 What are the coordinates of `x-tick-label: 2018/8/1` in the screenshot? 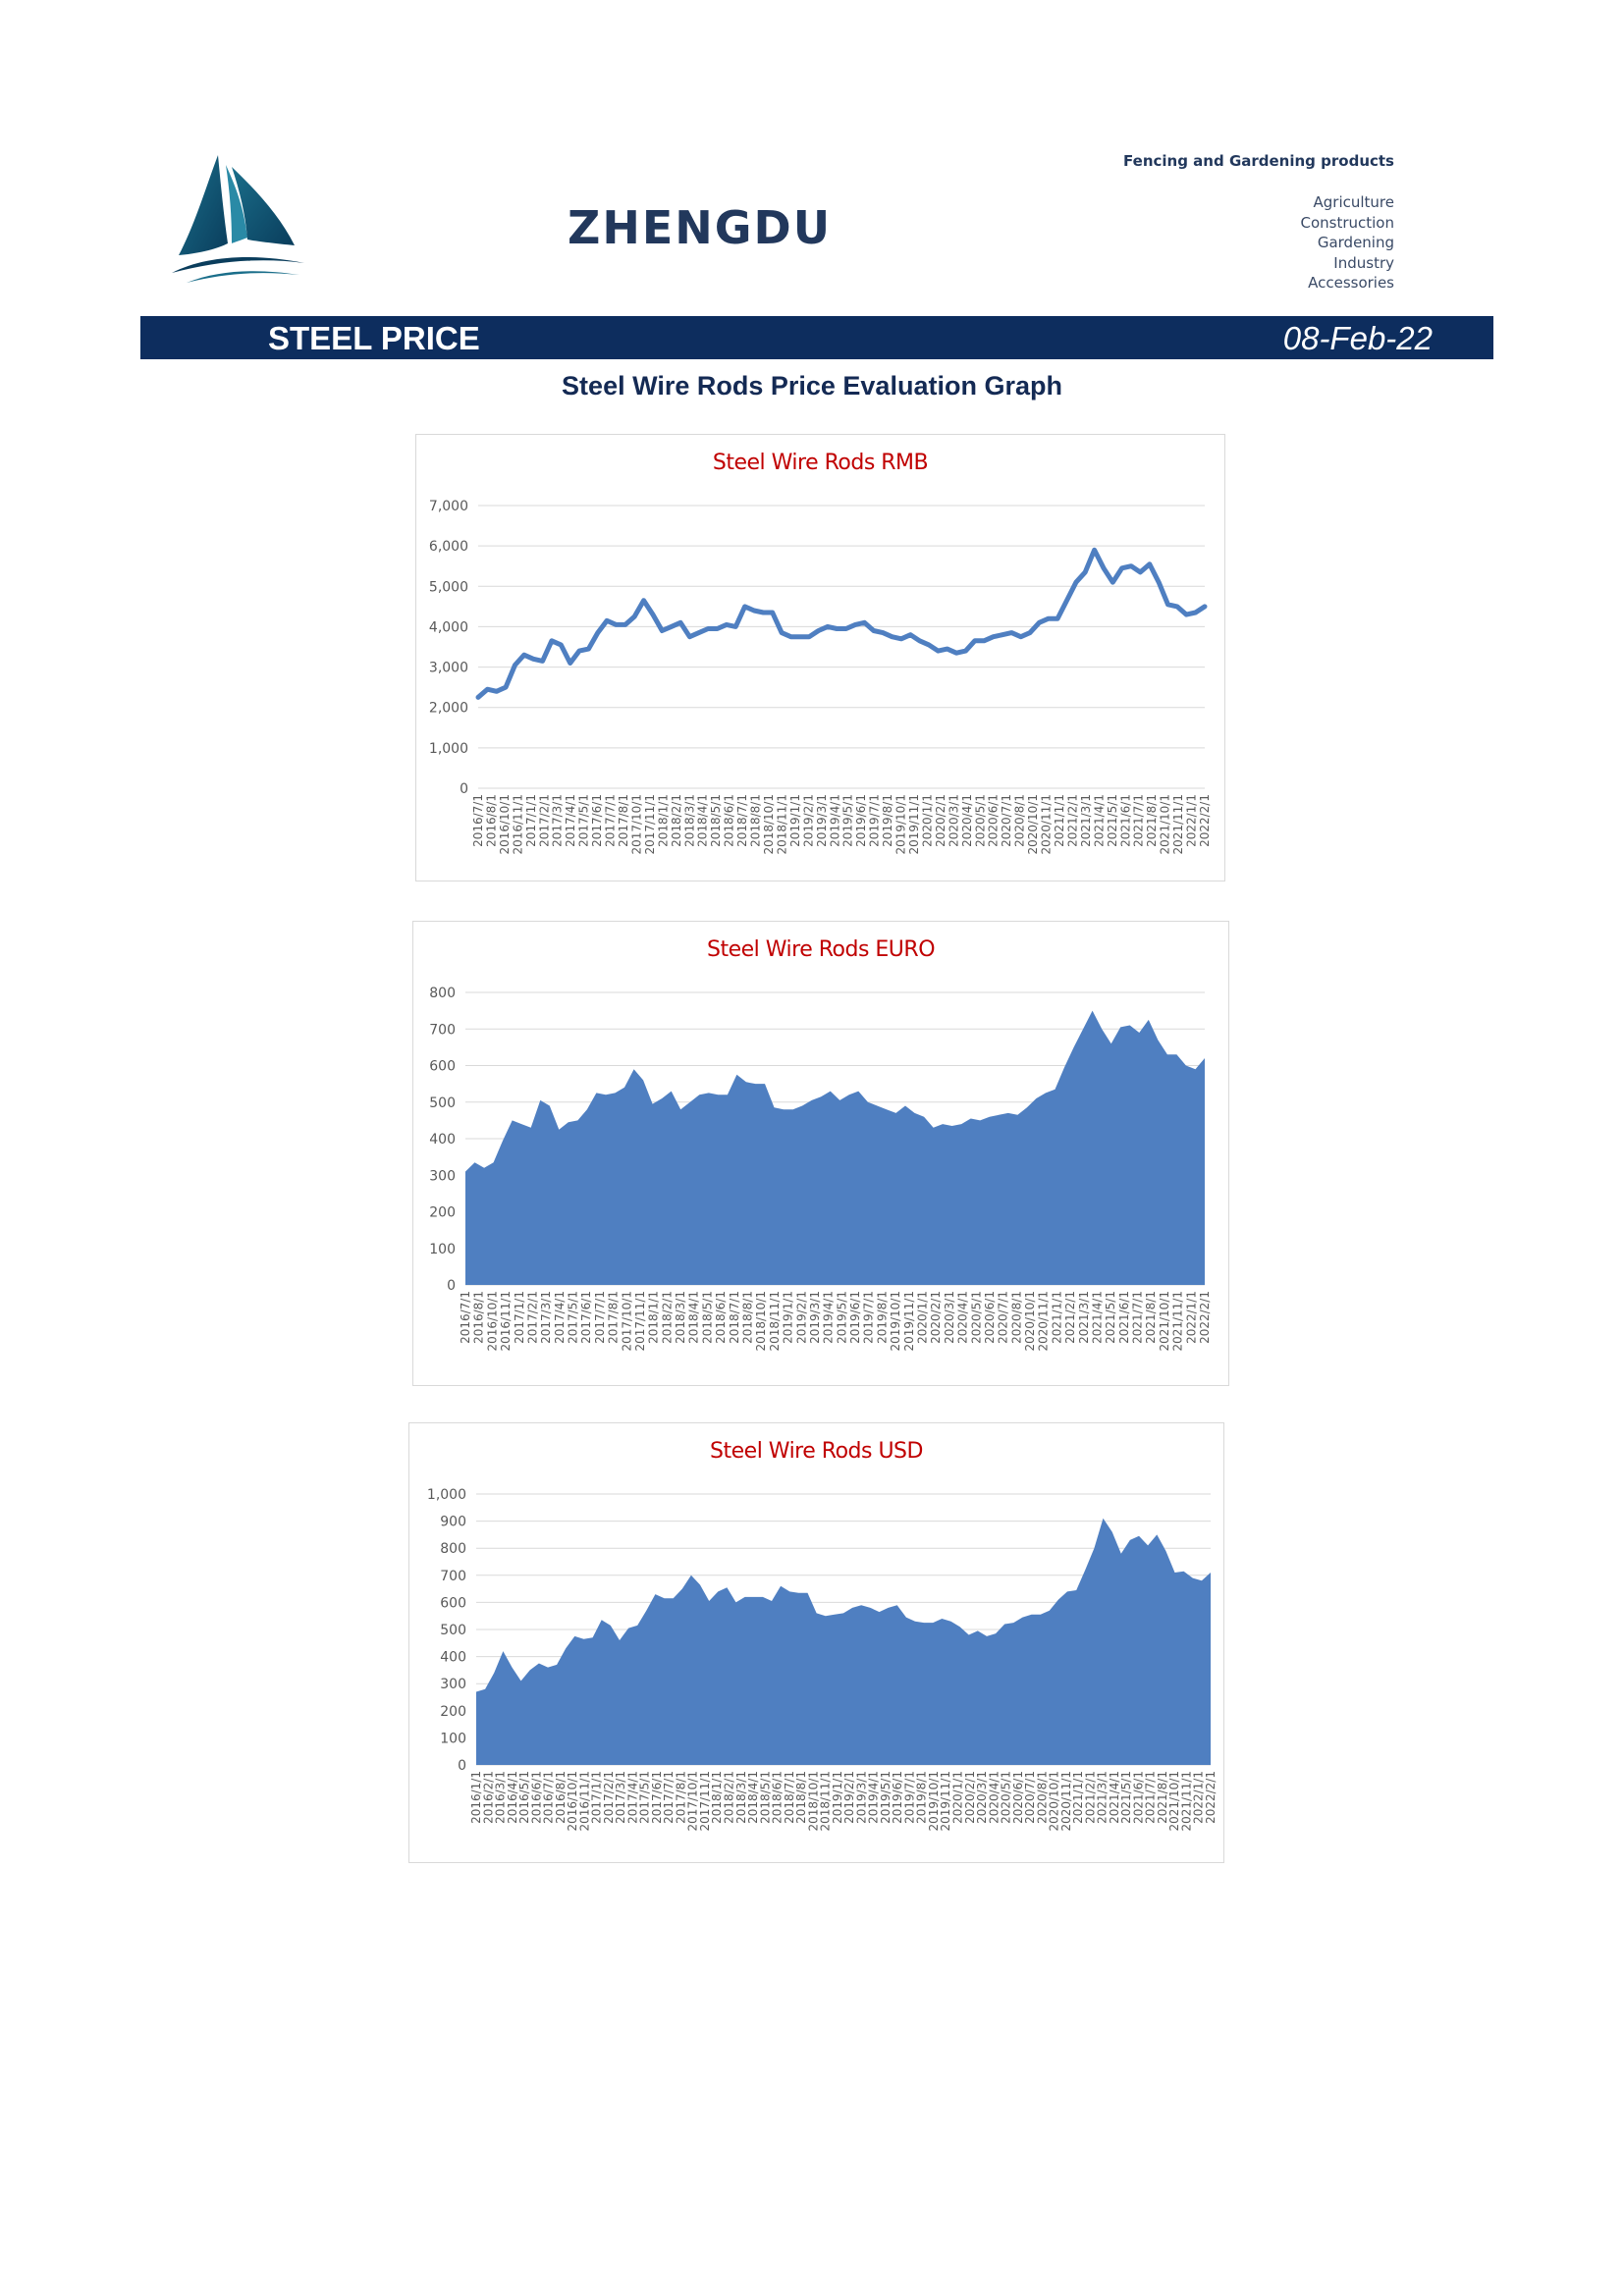 It's located at (801, 1798).